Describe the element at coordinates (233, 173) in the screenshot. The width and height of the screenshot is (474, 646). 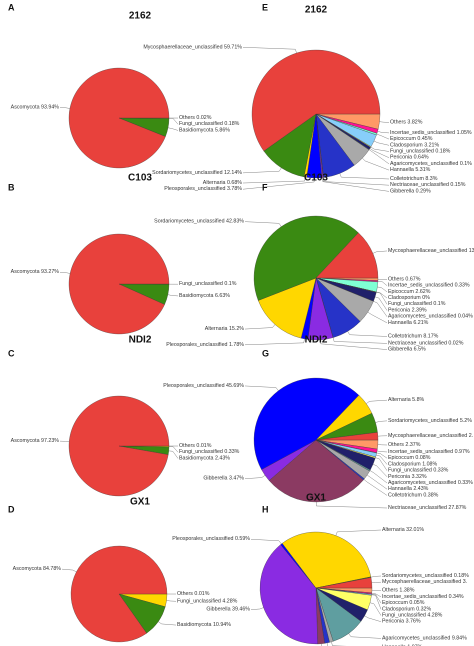
I see `slice-value: 12.14%` at that location.